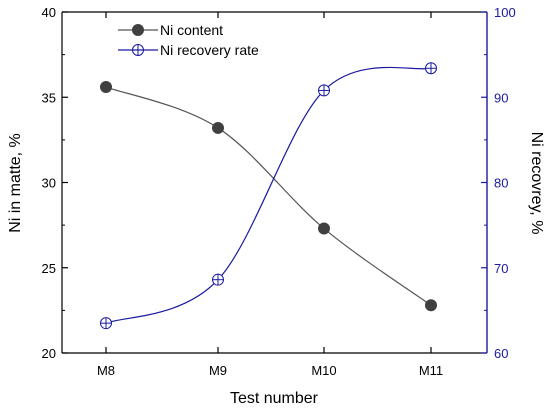 The image size is (550, 410). What do you see at coordinates (188, 40) in the screenshot?
I see `legend: Ni content Ni recovery rate` at bounding box center [188, 40].